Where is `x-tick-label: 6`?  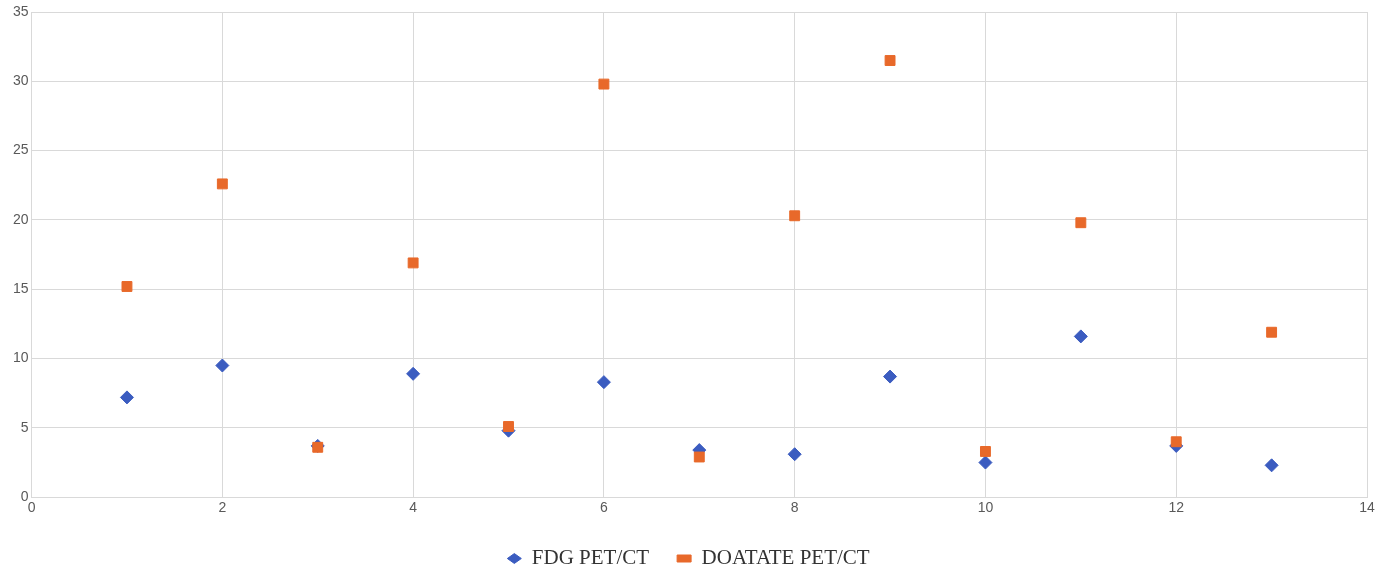
x-tick-label: 6 is located at coordinates (604, 507).